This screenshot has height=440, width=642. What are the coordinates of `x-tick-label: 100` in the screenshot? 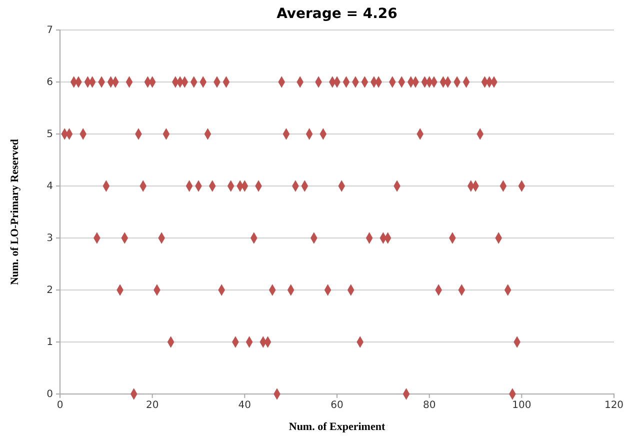 It's located at (522, 406).